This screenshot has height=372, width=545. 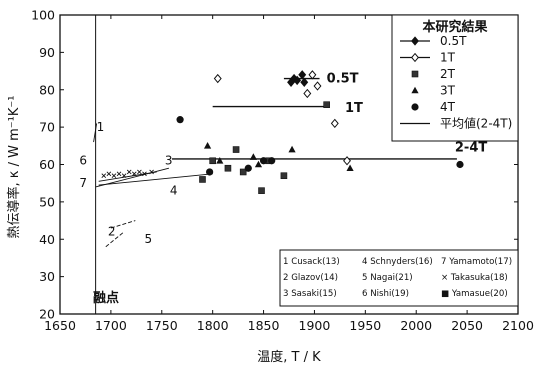 What do you see at coordinates (453, 41) in the screenshot?
I see `legend-label: 0.5T` at bounding box center [453, 41].